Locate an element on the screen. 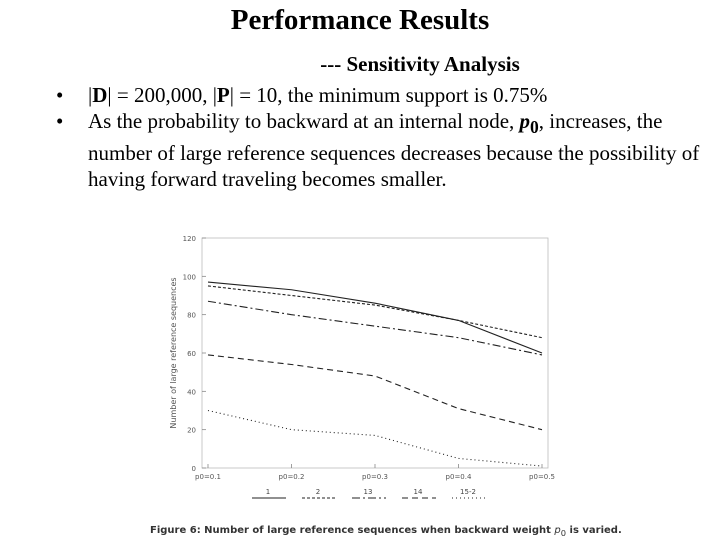  legend-label: 2 is located at coordinates (318, 492).